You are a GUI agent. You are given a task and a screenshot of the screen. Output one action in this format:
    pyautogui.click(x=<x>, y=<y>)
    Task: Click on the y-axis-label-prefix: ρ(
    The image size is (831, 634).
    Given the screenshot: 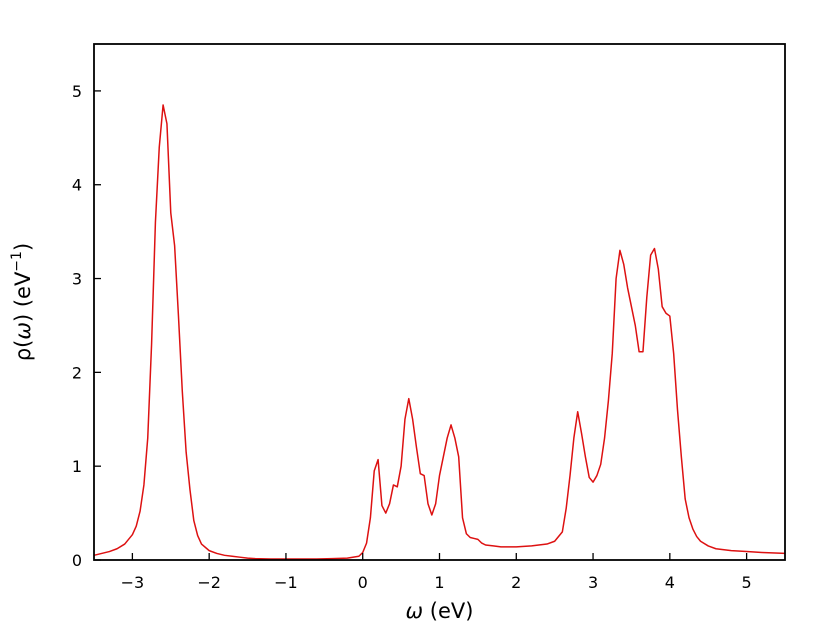 What is the action you would take?
    pyautogui.click(x=23, y=351)
    